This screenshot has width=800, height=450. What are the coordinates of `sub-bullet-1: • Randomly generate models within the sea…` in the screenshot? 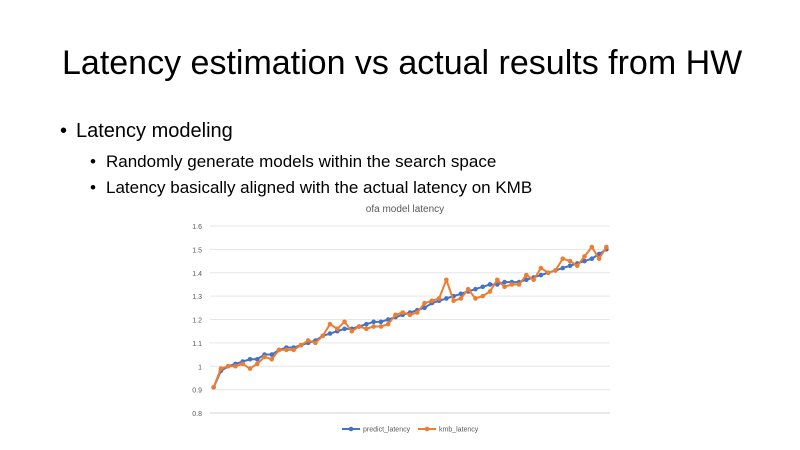 It's located at (293, 162).